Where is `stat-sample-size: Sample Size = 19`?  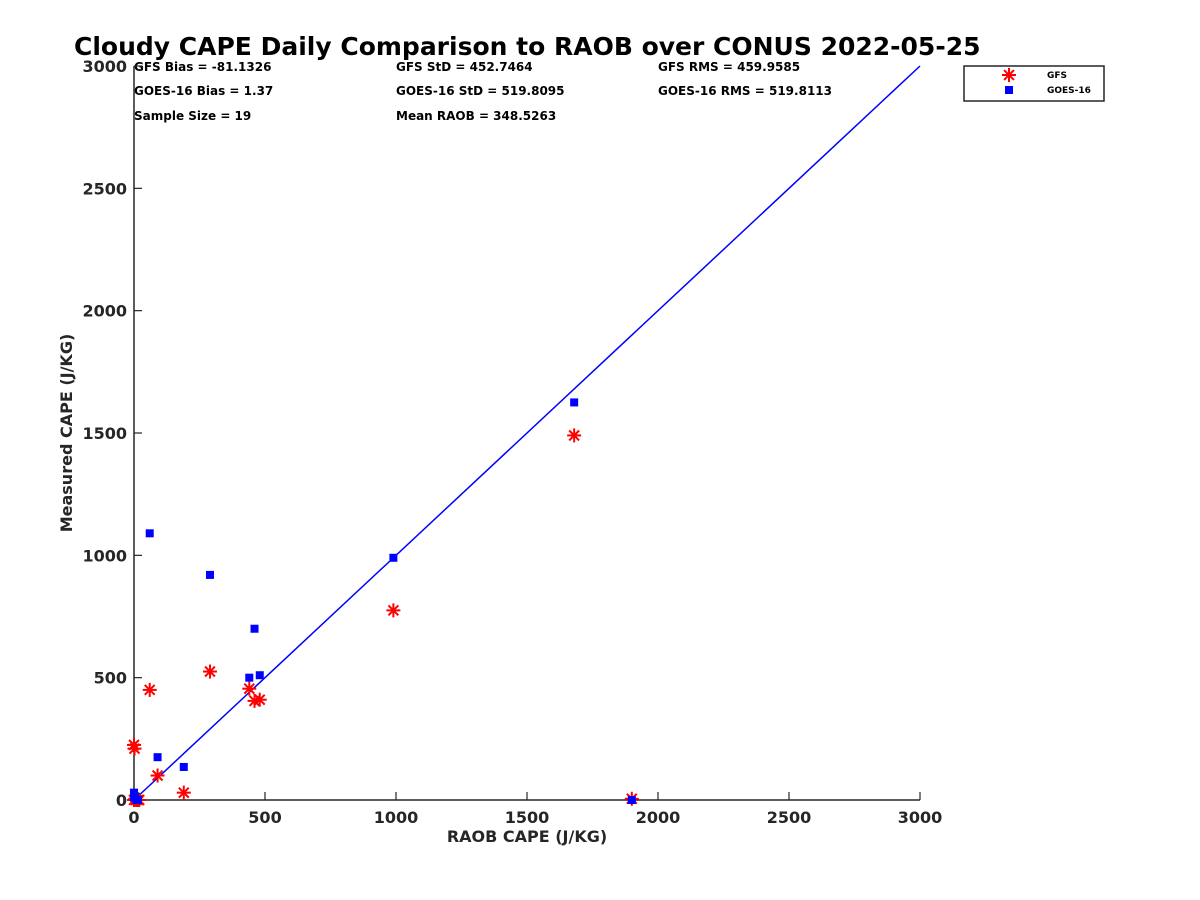 stat-sample-size: Sample Size = 19 is located at coordinates (192, 116).